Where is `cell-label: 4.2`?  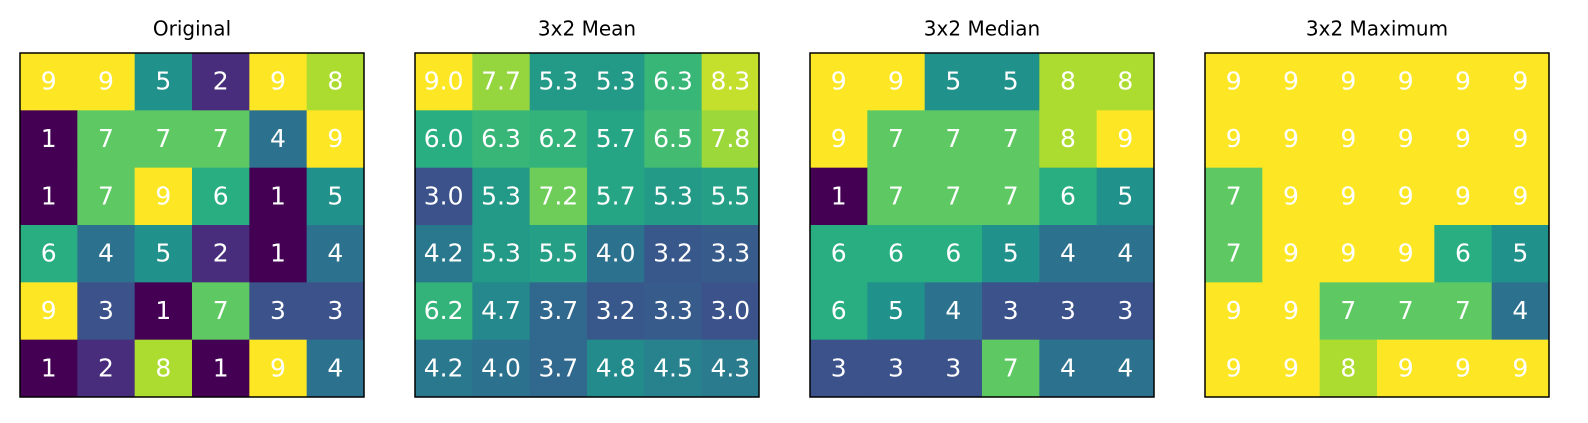
cell-label: 4.2 is located at coordinates (444, 367).